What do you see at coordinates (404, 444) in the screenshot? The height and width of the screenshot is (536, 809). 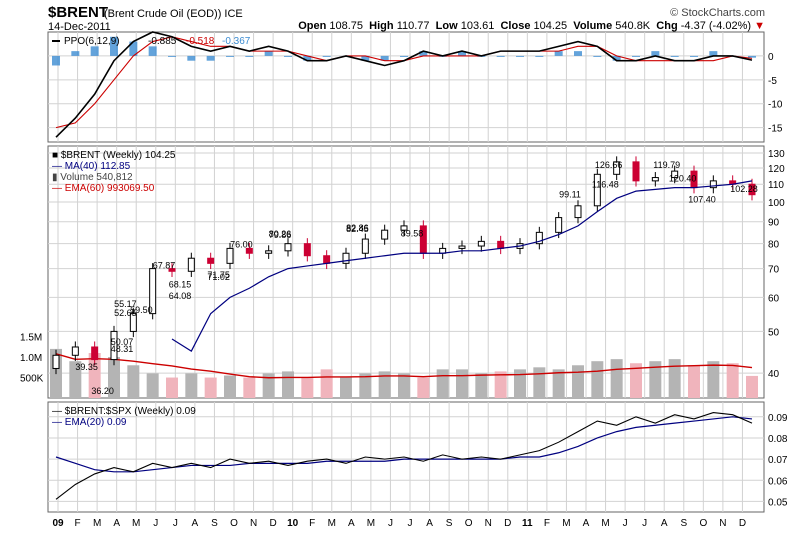 I see `ratio-ema-line` at bounding box center [404, 444].